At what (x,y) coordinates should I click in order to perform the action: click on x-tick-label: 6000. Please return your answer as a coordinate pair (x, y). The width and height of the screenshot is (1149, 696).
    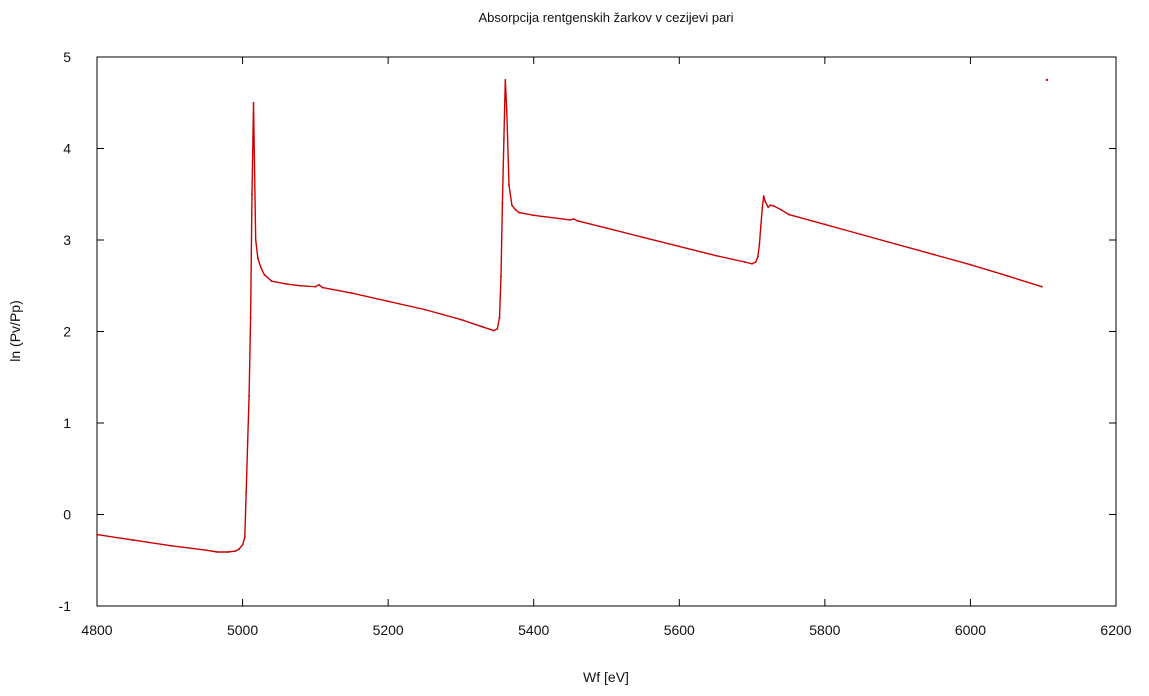
    Looking at the image, I should click on (970, 630).